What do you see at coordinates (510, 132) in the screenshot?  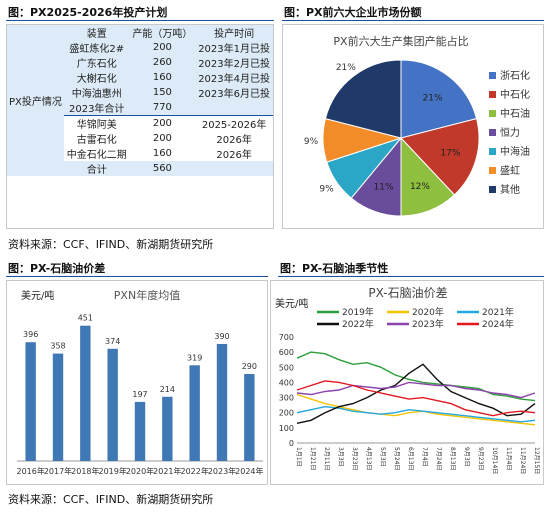 I see `legend-label: 恒力` at bounding box center [510, 132].